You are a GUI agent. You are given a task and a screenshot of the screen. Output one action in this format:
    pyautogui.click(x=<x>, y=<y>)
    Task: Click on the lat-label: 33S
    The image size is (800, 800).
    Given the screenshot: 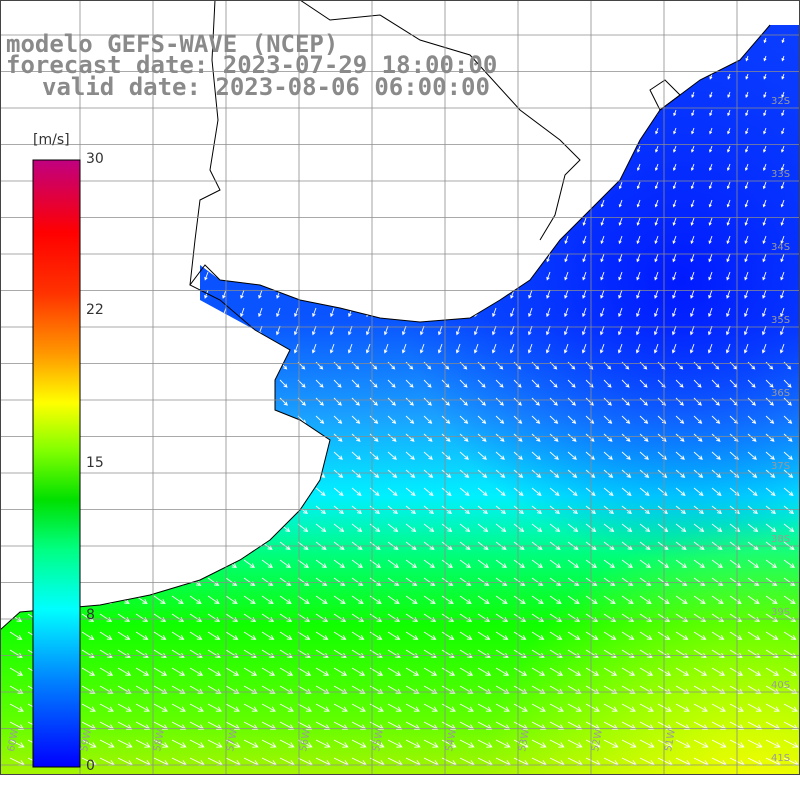 What is the action you would take?
    pyautogui.click(x=780, y=174)
    